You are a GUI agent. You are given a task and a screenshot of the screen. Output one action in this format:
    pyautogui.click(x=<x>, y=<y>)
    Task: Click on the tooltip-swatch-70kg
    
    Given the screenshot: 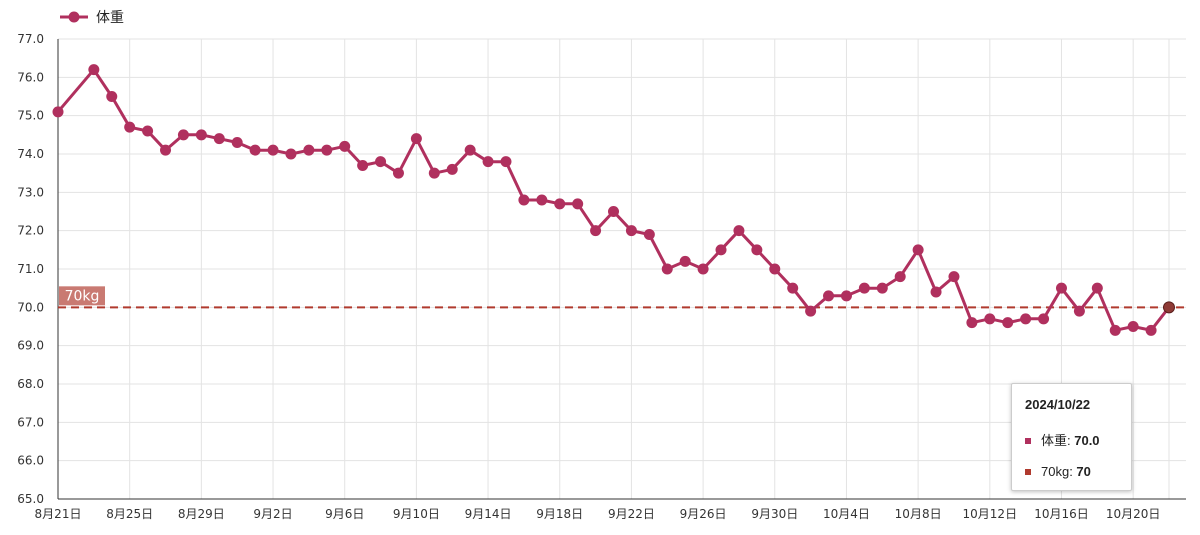 What is the action you would take?
    pyautogui.click(x=1028, y=471)
    